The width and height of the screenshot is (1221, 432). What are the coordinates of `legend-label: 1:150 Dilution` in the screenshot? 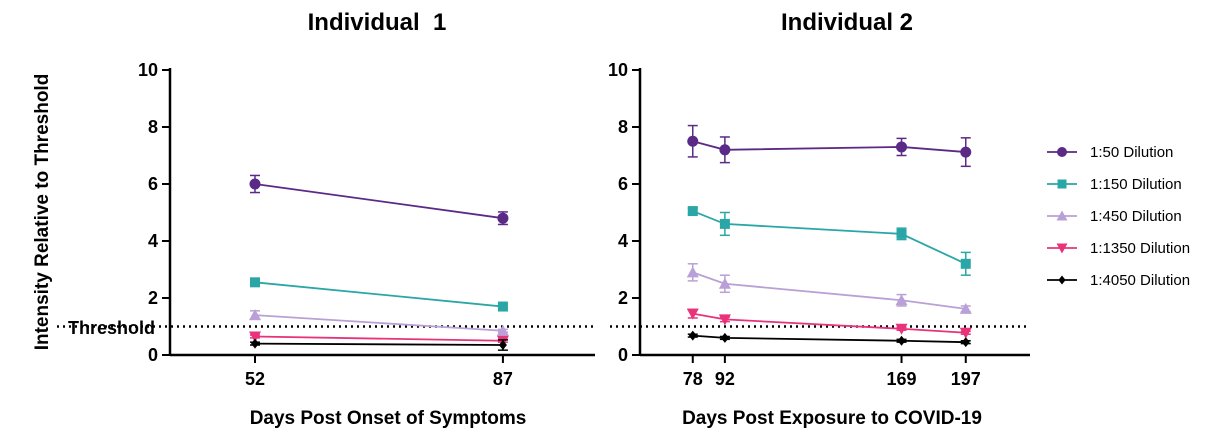 It's located at (1136, 184).